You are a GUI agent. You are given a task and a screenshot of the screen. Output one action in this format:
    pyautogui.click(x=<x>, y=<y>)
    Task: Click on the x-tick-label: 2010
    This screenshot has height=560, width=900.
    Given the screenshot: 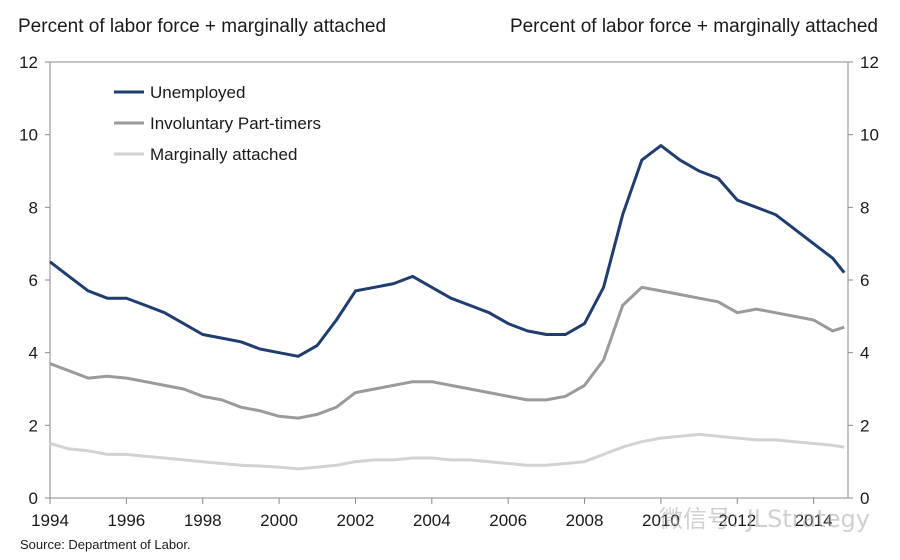 What is the action you would take?
    pyautogui.click(x=661, y=520)
    